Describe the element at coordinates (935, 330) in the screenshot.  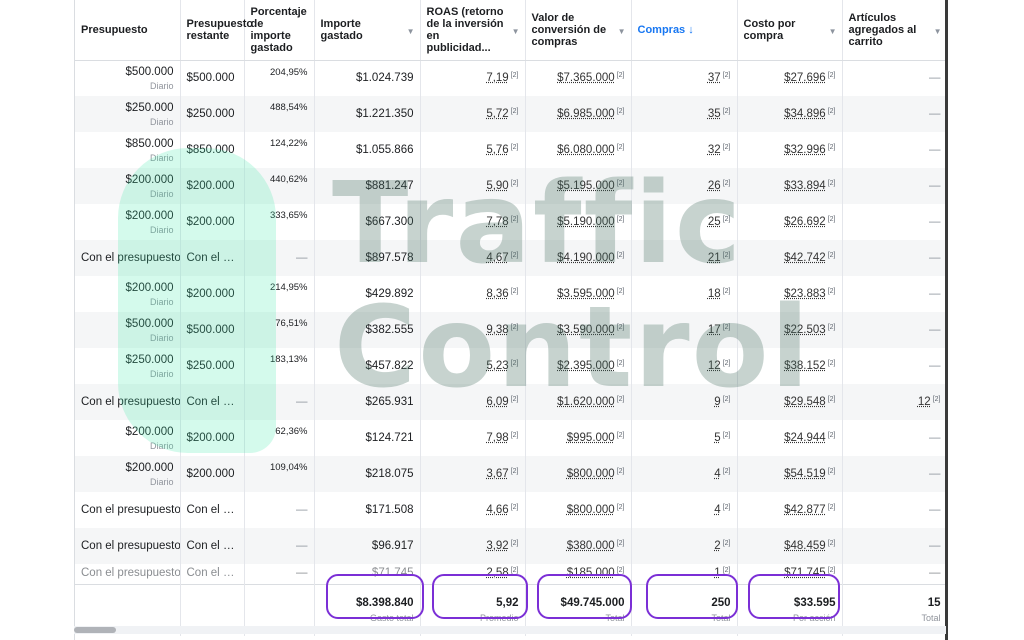
I see `cart-items-value: —` at that location.